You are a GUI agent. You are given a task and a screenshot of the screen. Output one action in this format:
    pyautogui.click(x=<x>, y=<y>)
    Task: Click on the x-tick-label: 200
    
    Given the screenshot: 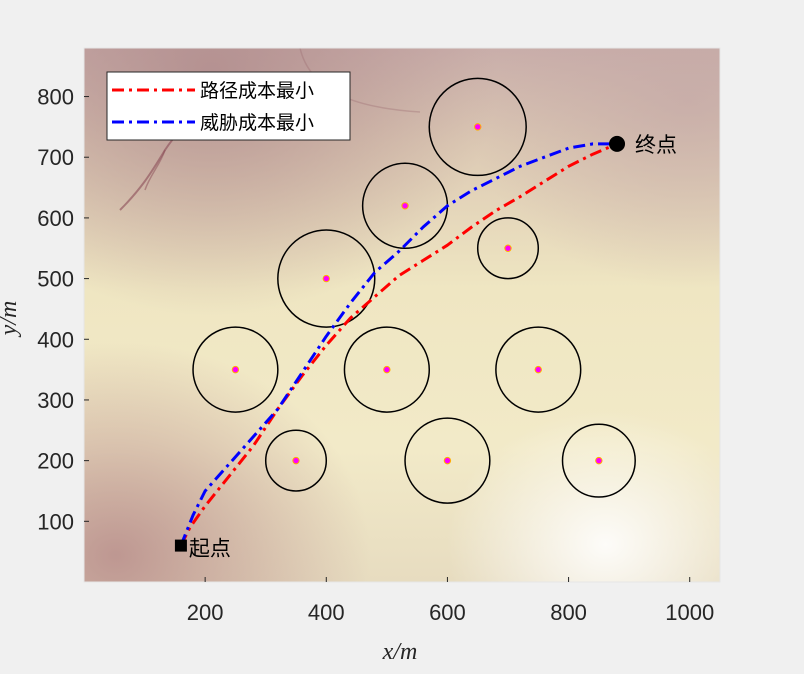 What is the action you would take?
    pyautogui.click(x=205, y=612)
    